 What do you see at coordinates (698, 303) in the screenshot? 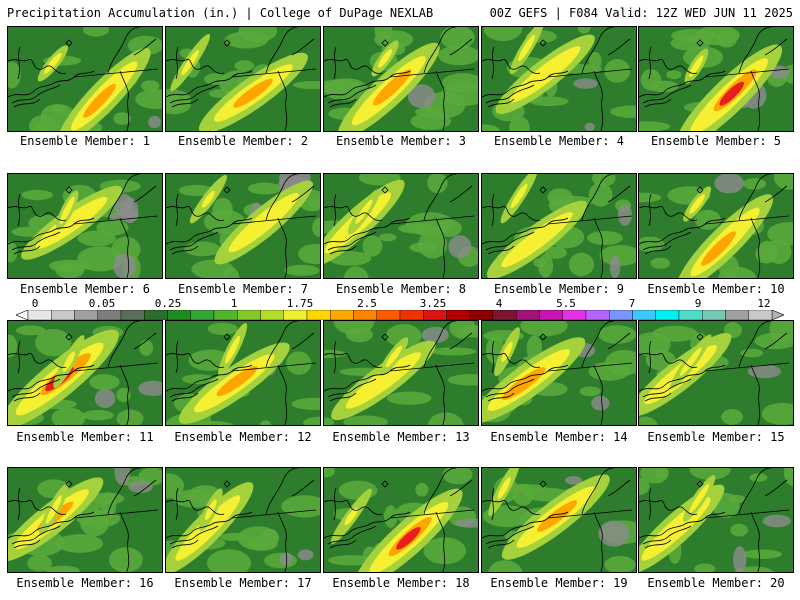
I see `colorbar-tick-label: 9` at bounding box center [698, 303].